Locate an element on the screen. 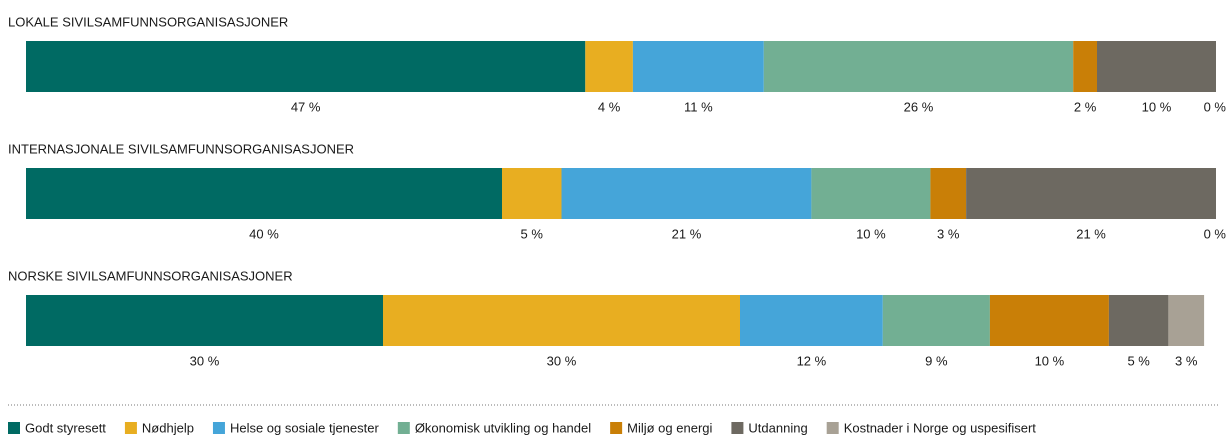  legend-label: Kostnader i Norge og uspesifisert is located at coordinates (940, 427).